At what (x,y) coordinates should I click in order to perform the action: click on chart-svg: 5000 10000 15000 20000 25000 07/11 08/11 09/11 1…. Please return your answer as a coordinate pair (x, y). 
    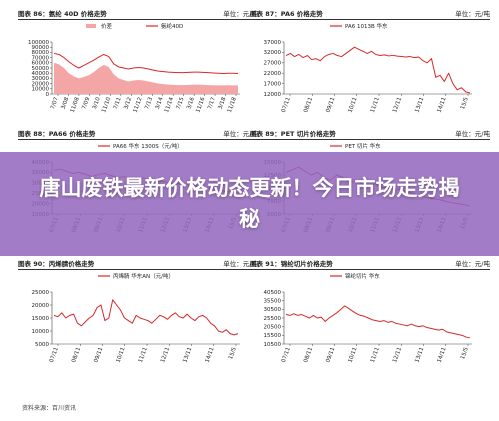
    Looking at the image, I should click on (136, 318).